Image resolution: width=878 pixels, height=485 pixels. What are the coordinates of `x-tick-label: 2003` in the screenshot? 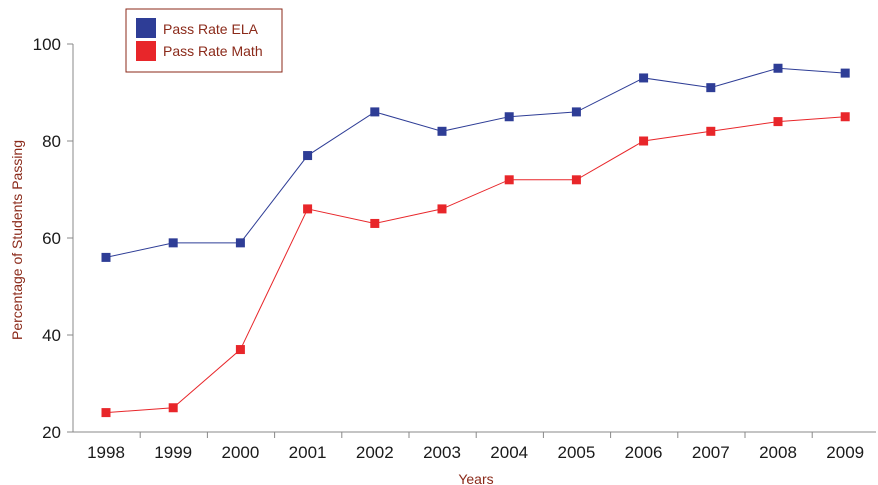 It's located at (442, 452).